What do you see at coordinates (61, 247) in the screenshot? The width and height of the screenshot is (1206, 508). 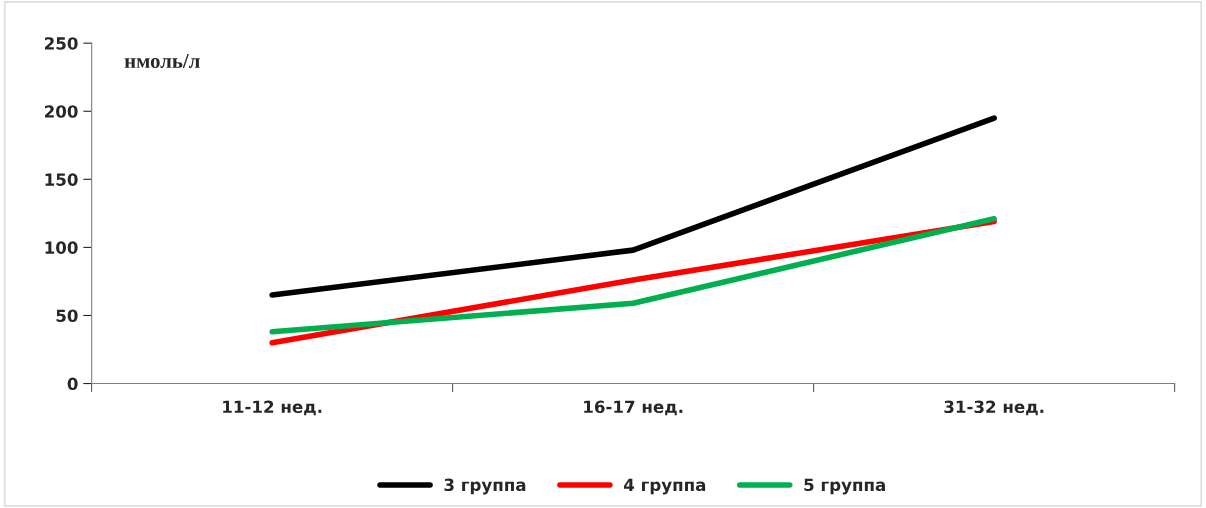 I see `y-tick-label: 100` at bounding box center [61, 247].